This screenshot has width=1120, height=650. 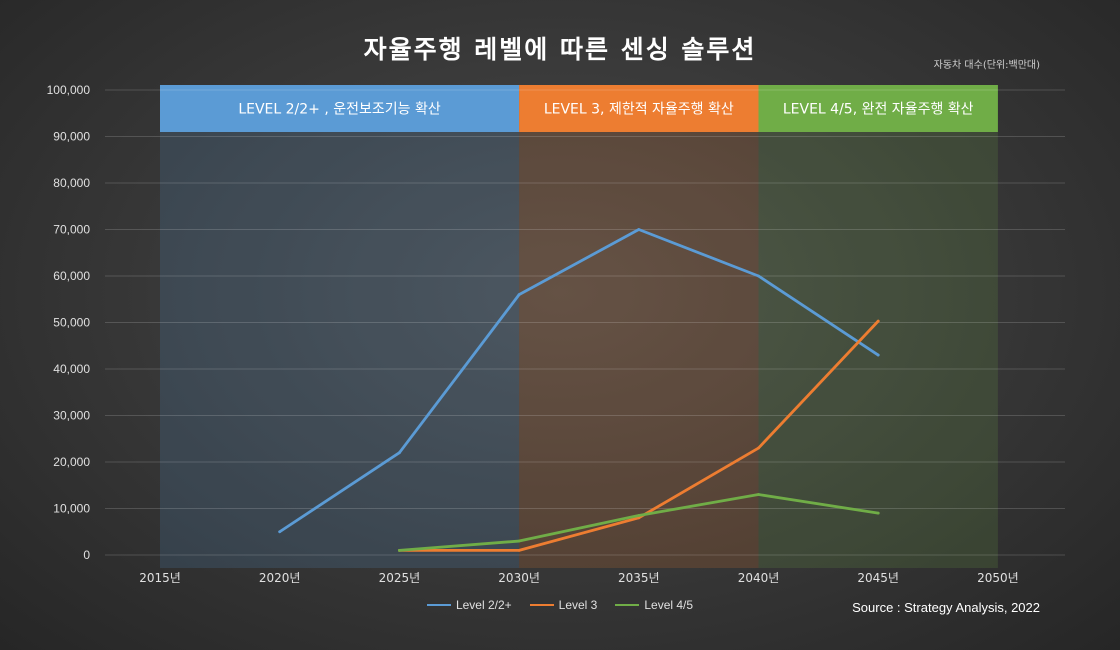 What do you see at coordinates (946, 607) in the screenshot?
I see `source-note: Source : Strategy Analysis, 2022` at bounding box center [946, 607].